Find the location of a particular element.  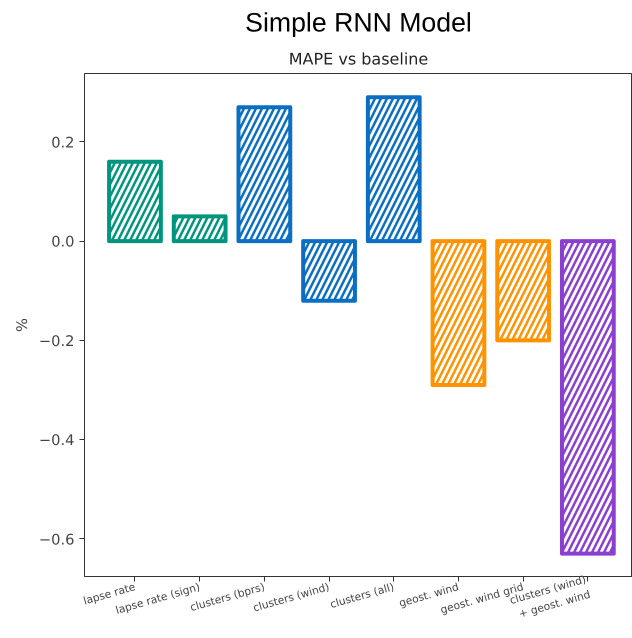

y-axis-title: % is located at coordinates (22, 325).